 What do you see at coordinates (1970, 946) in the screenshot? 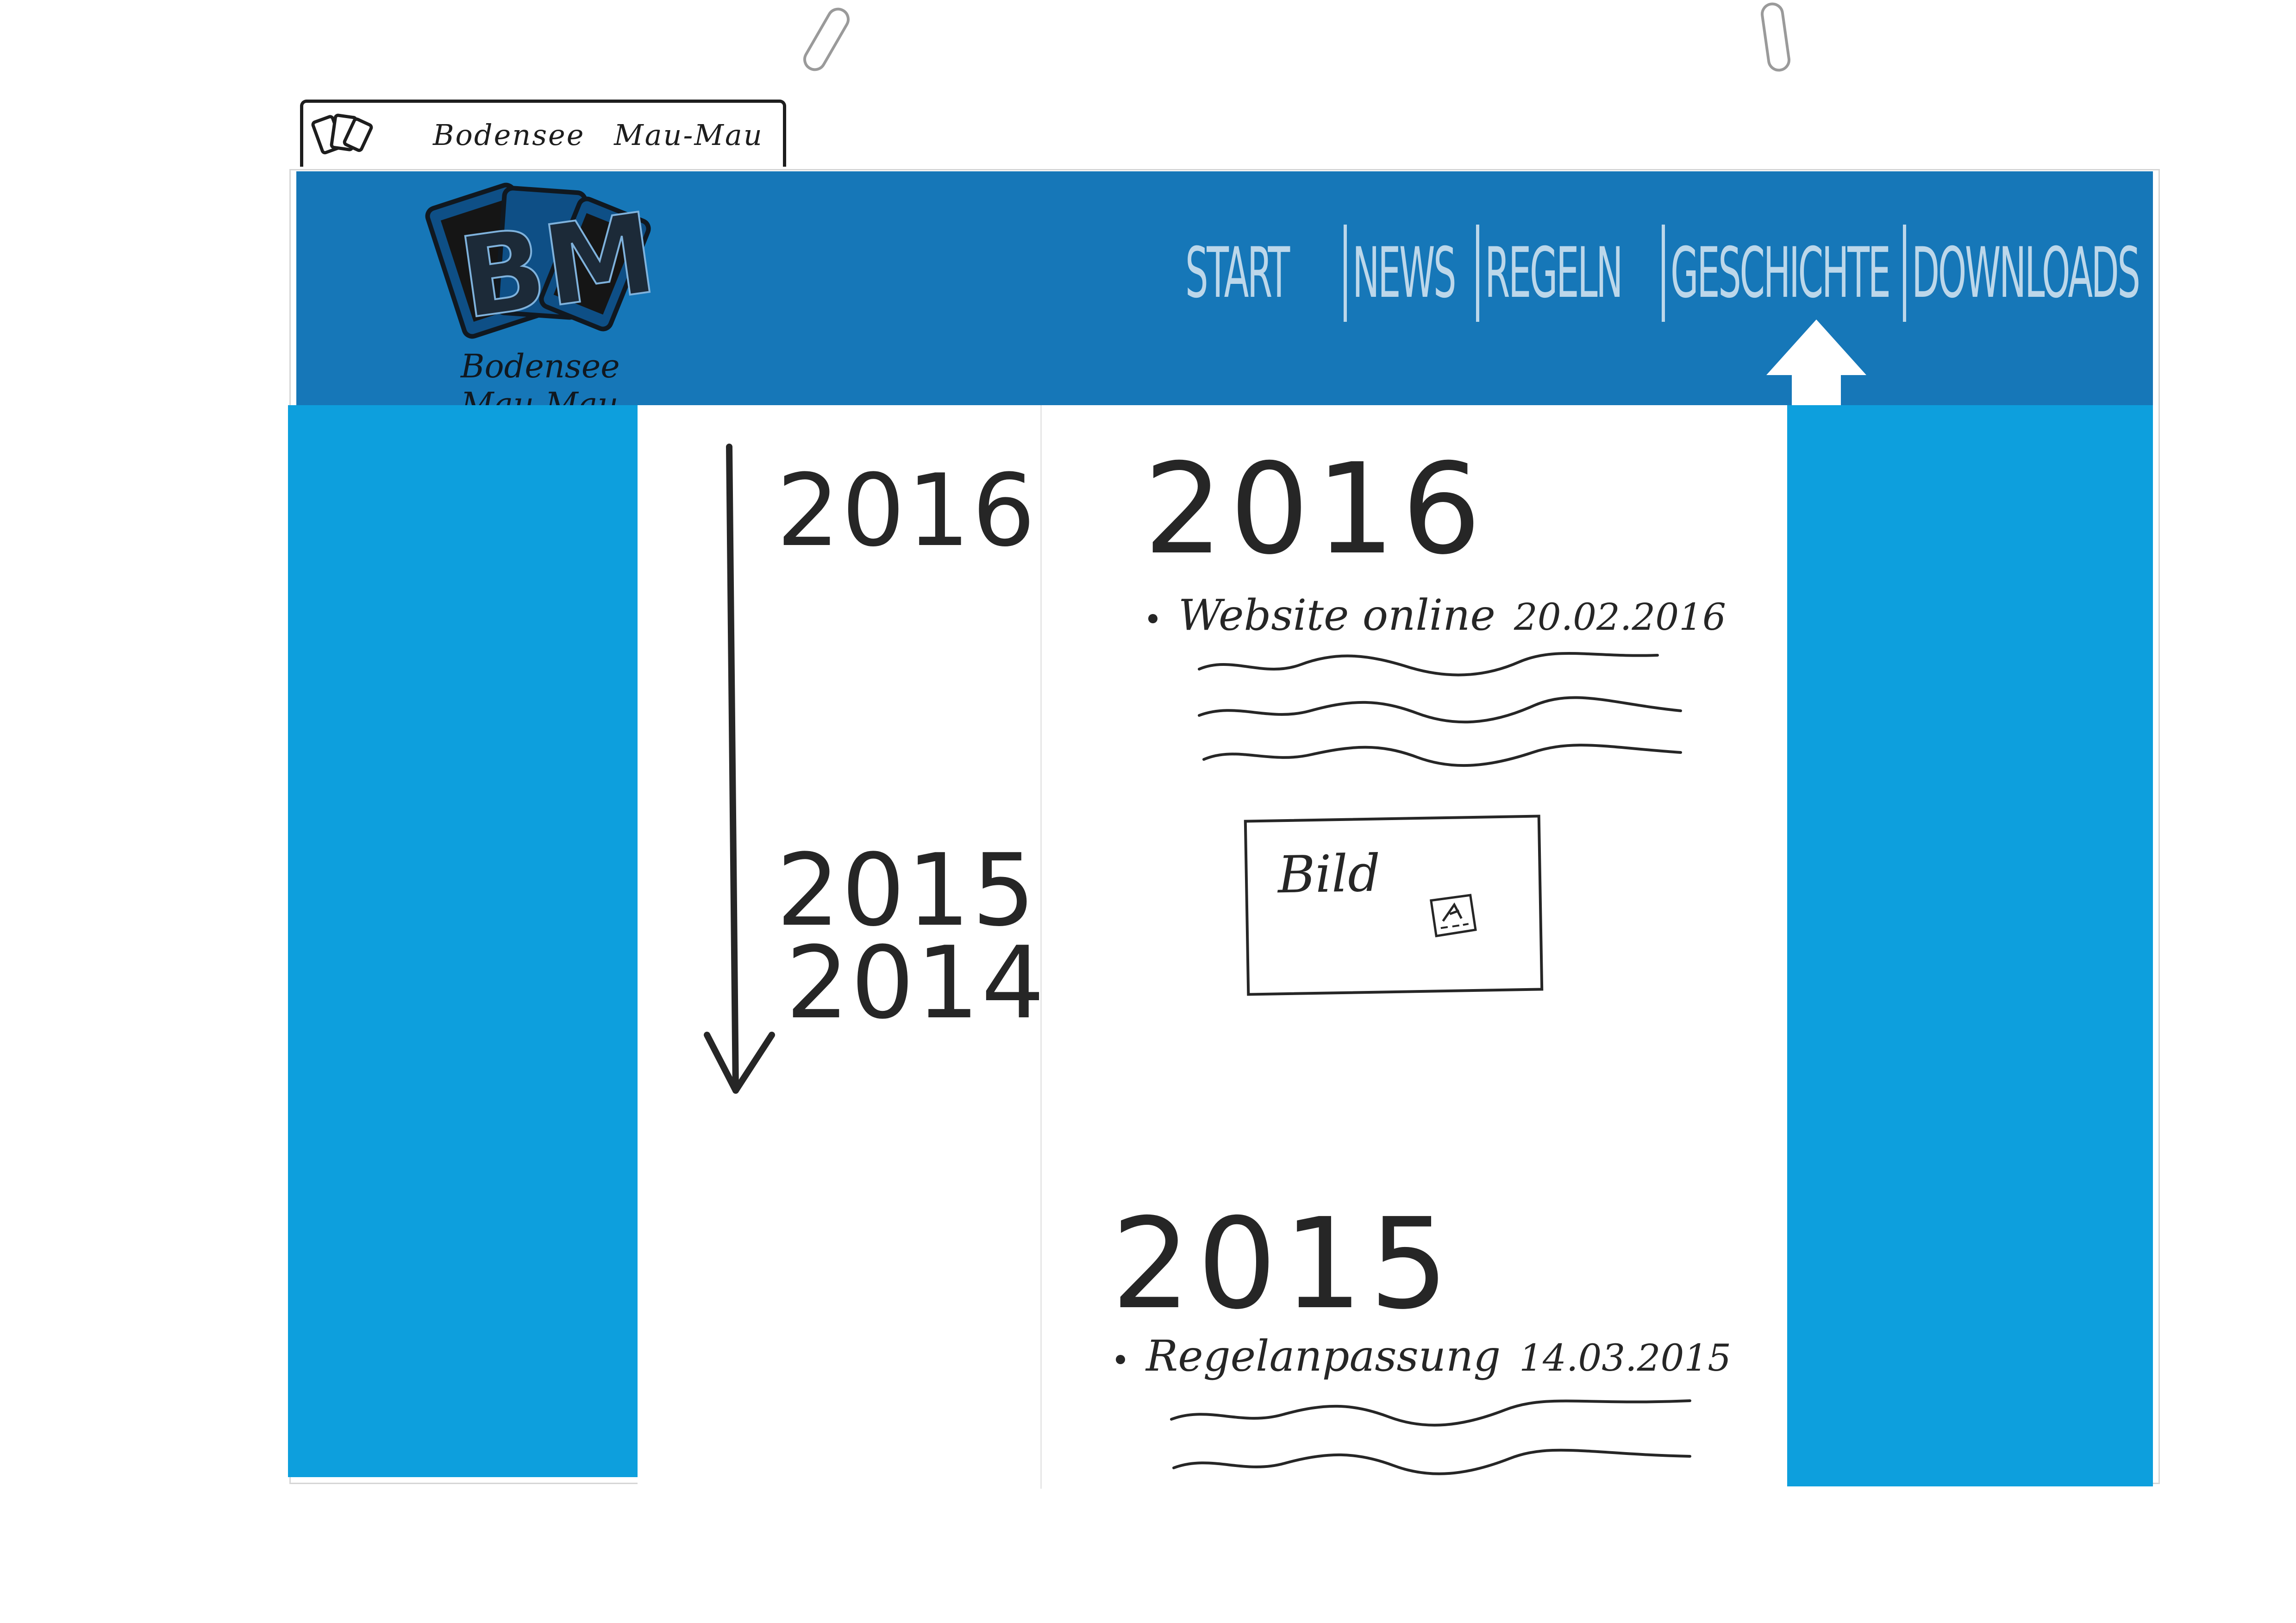
I see `right-sidebar` at bounding box center [1970, 946].